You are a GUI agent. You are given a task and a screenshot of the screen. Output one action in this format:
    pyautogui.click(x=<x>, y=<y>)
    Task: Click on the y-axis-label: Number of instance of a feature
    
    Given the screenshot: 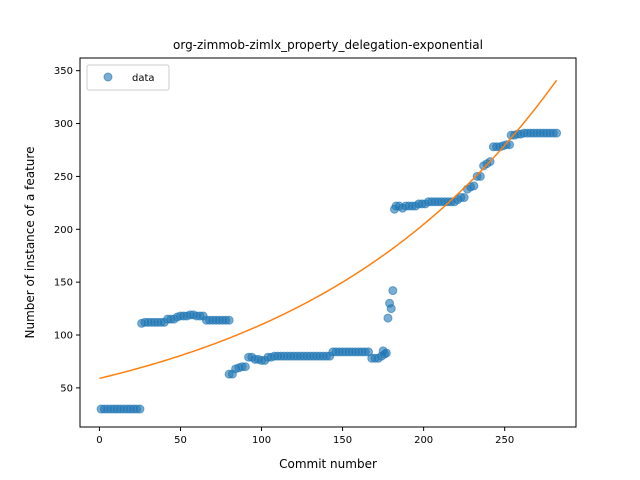 What is the action you would take?
    pyautogui.click(x=30, y=243)
    